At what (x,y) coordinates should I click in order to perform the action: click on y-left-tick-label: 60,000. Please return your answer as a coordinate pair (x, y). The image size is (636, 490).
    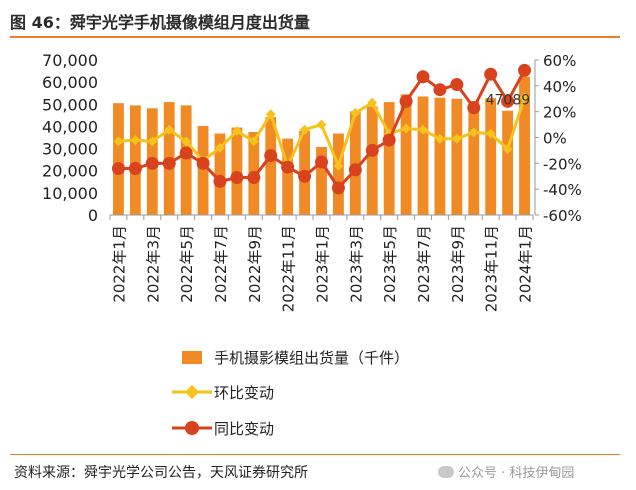
    Looking at the image, I should click on (70, 82).